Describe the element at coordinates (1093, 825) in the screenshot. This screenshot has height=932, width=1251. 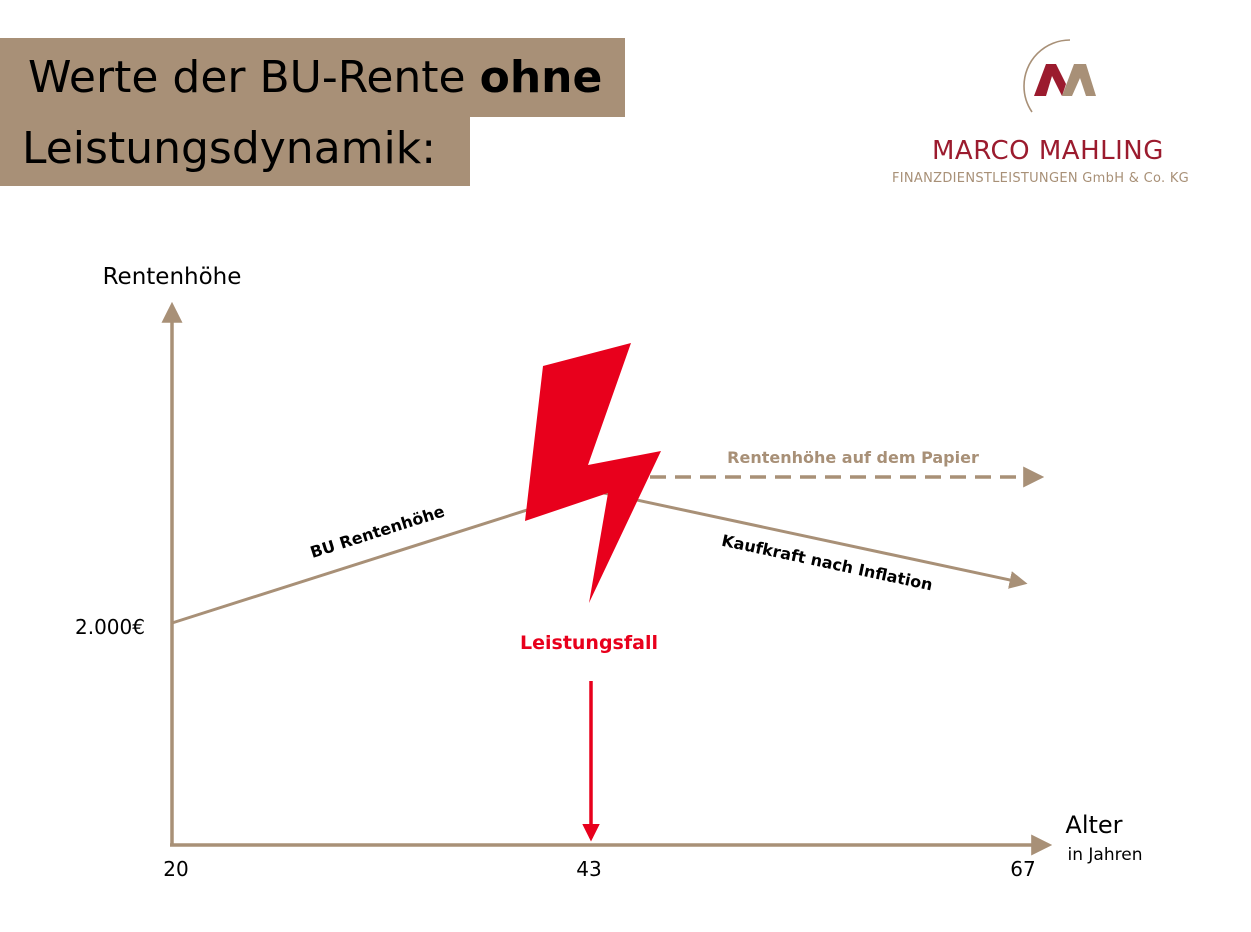
I see `x-axis-label: Alter` at that location.